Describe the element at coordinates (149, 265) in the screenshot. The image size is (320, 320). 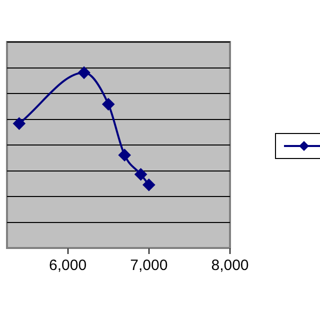
I see `x-tick-label: 7,000` at that location.